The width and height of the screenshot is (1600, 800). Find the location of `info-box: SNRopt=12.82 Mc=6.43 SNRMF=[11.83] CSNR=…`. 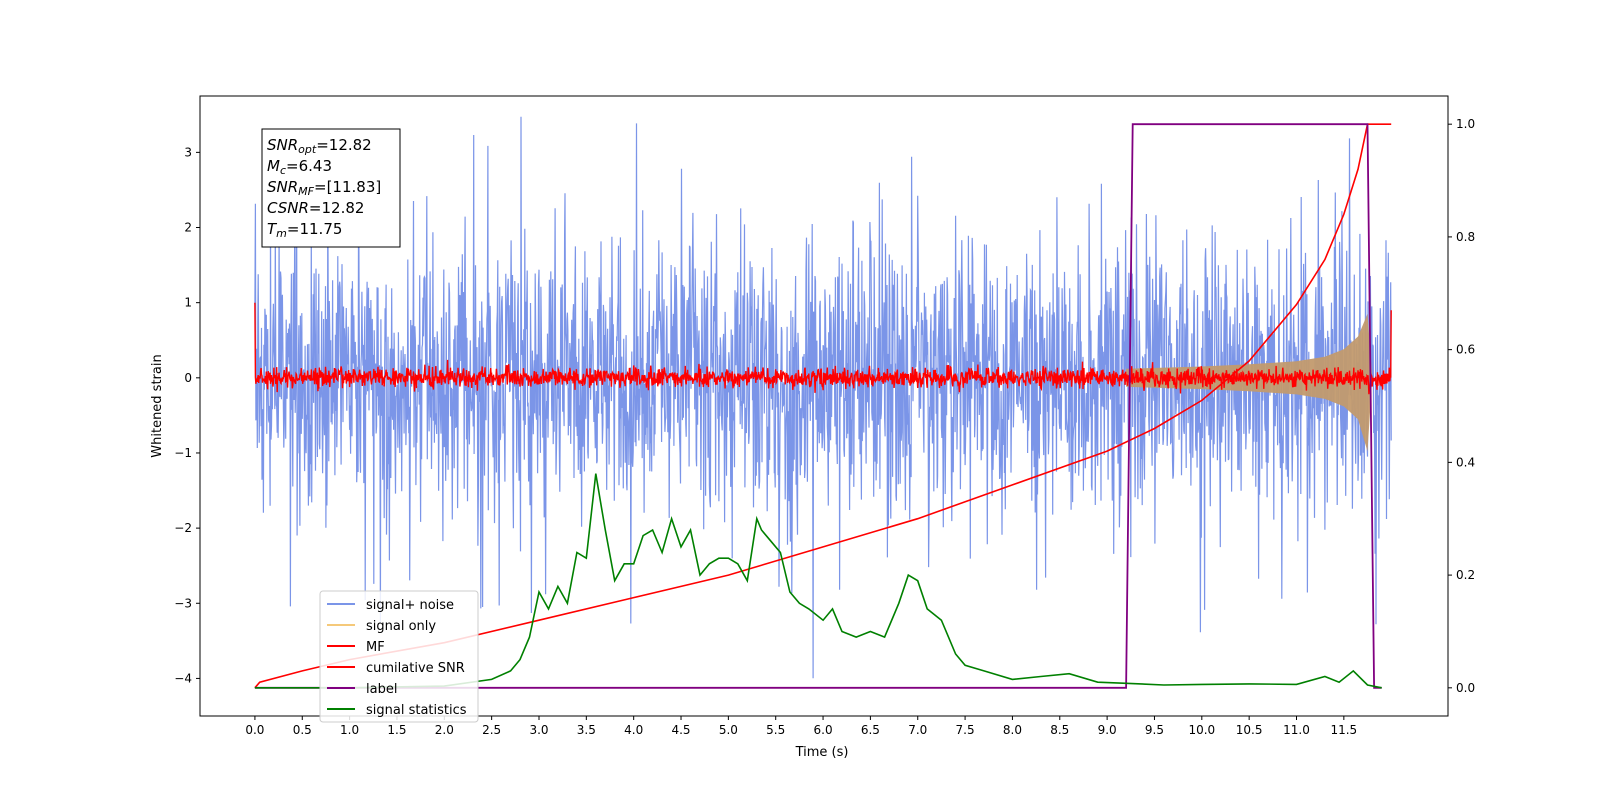

info-box: SNRopt=12.82 Mc=6.43 SNRMF=[11.83] CSNR=… is located at coordinates (331, 188).